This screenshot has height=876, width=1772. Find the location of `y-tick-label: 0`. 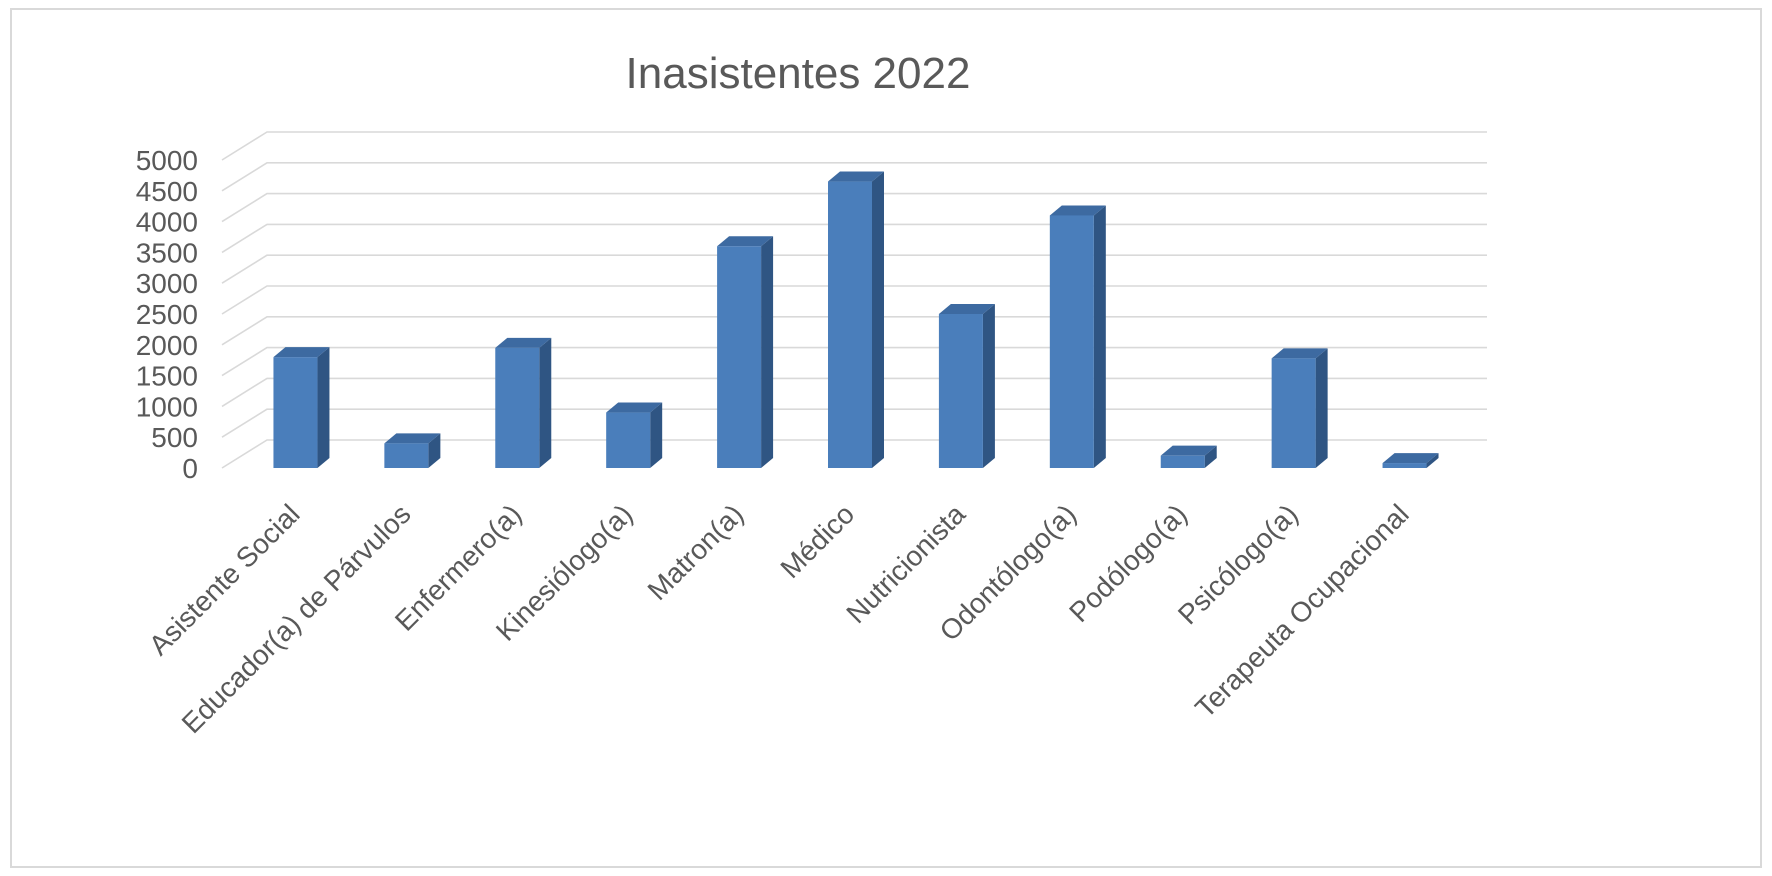

y-tick-label: 0 is located at coordinates (190, 468).